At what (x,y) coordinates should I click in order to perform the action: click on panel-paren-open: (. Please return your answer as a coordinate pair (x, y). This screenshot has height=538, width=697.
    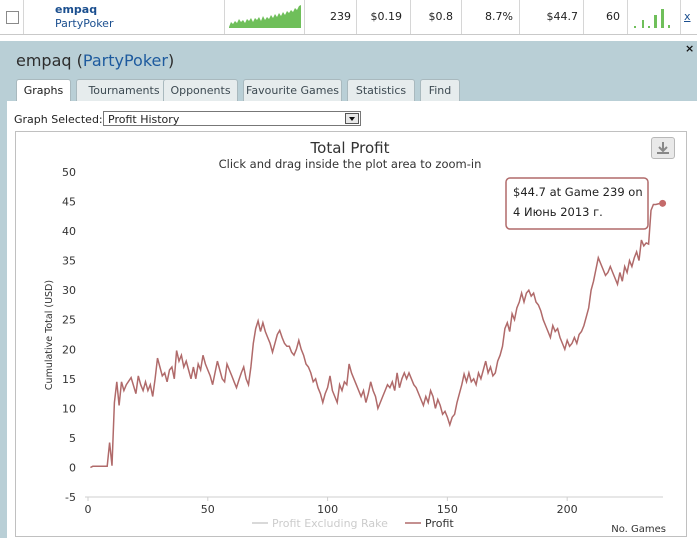
    Looking at the image, I should click on (79, 60).